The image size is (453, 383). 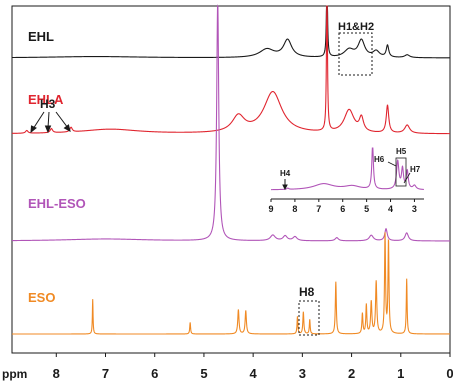 What do you see at coordinates (356, 27) in the screenshot?
I see `annotation-label-h1h2: H1&H2` at bounding box center [356, 27].